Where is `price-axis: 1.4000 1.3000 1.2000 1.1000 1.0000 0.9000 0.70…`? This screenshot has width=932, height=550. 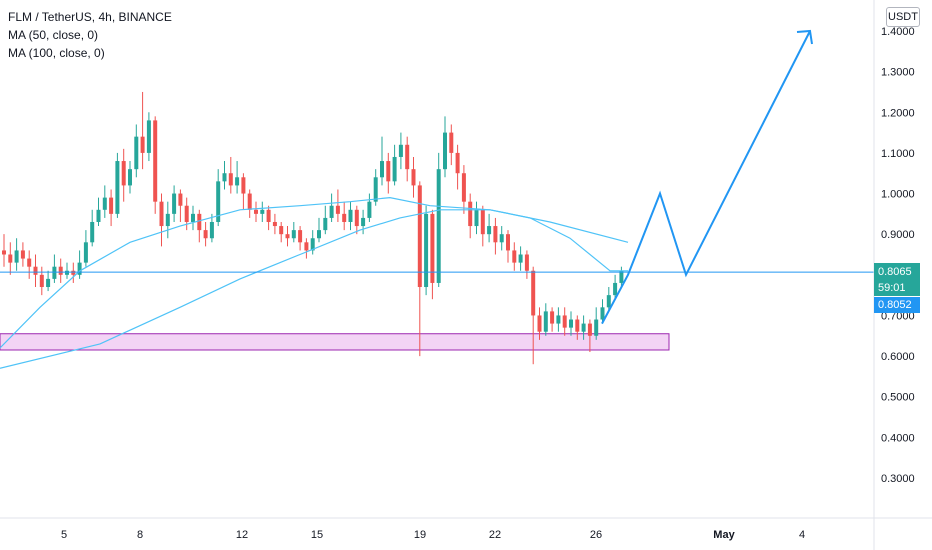
price-axis: 1.4000 1.3000 1.2000 1.1000 1.0000 0.9000 0.70… is located at coordinates (898, 255).